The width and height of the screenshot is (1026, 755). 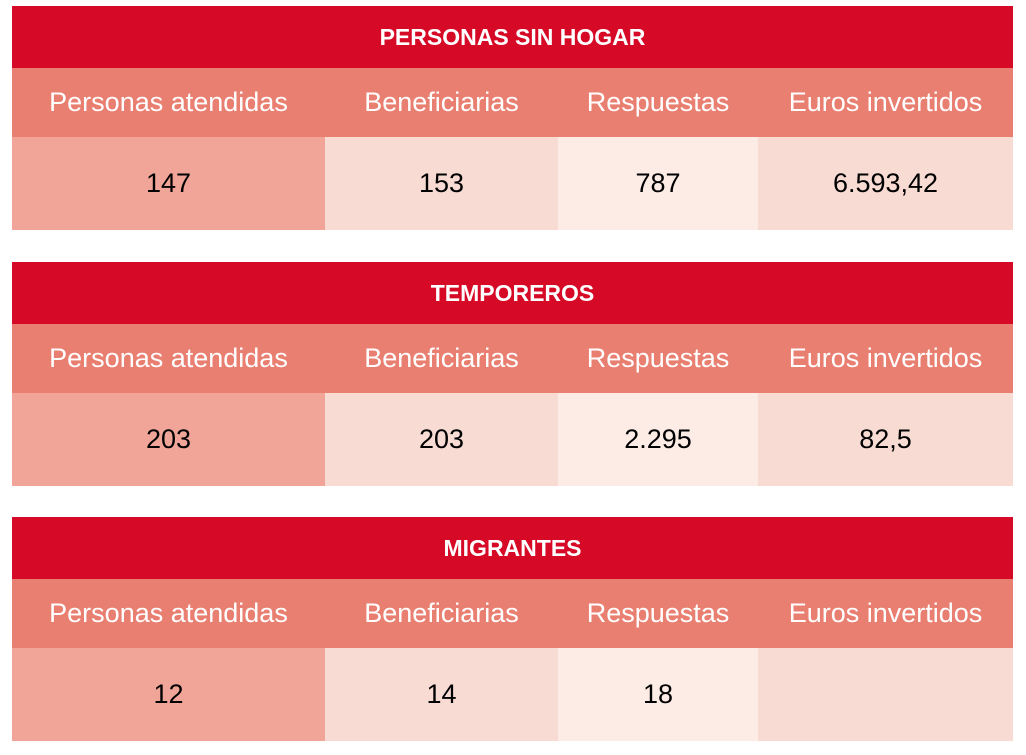 I want to click on table-cell: 153, so click(x=441, y=183).